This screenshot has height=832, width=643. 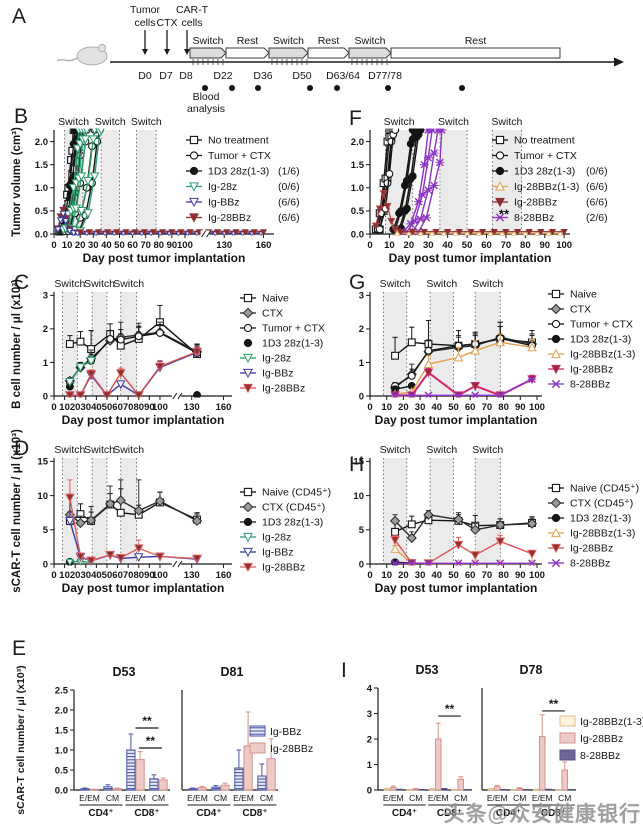 What do you see at coordinates (357, 142) in the screenshot?
I see `svg-text: 2.0` at bounding box center [357, 142].